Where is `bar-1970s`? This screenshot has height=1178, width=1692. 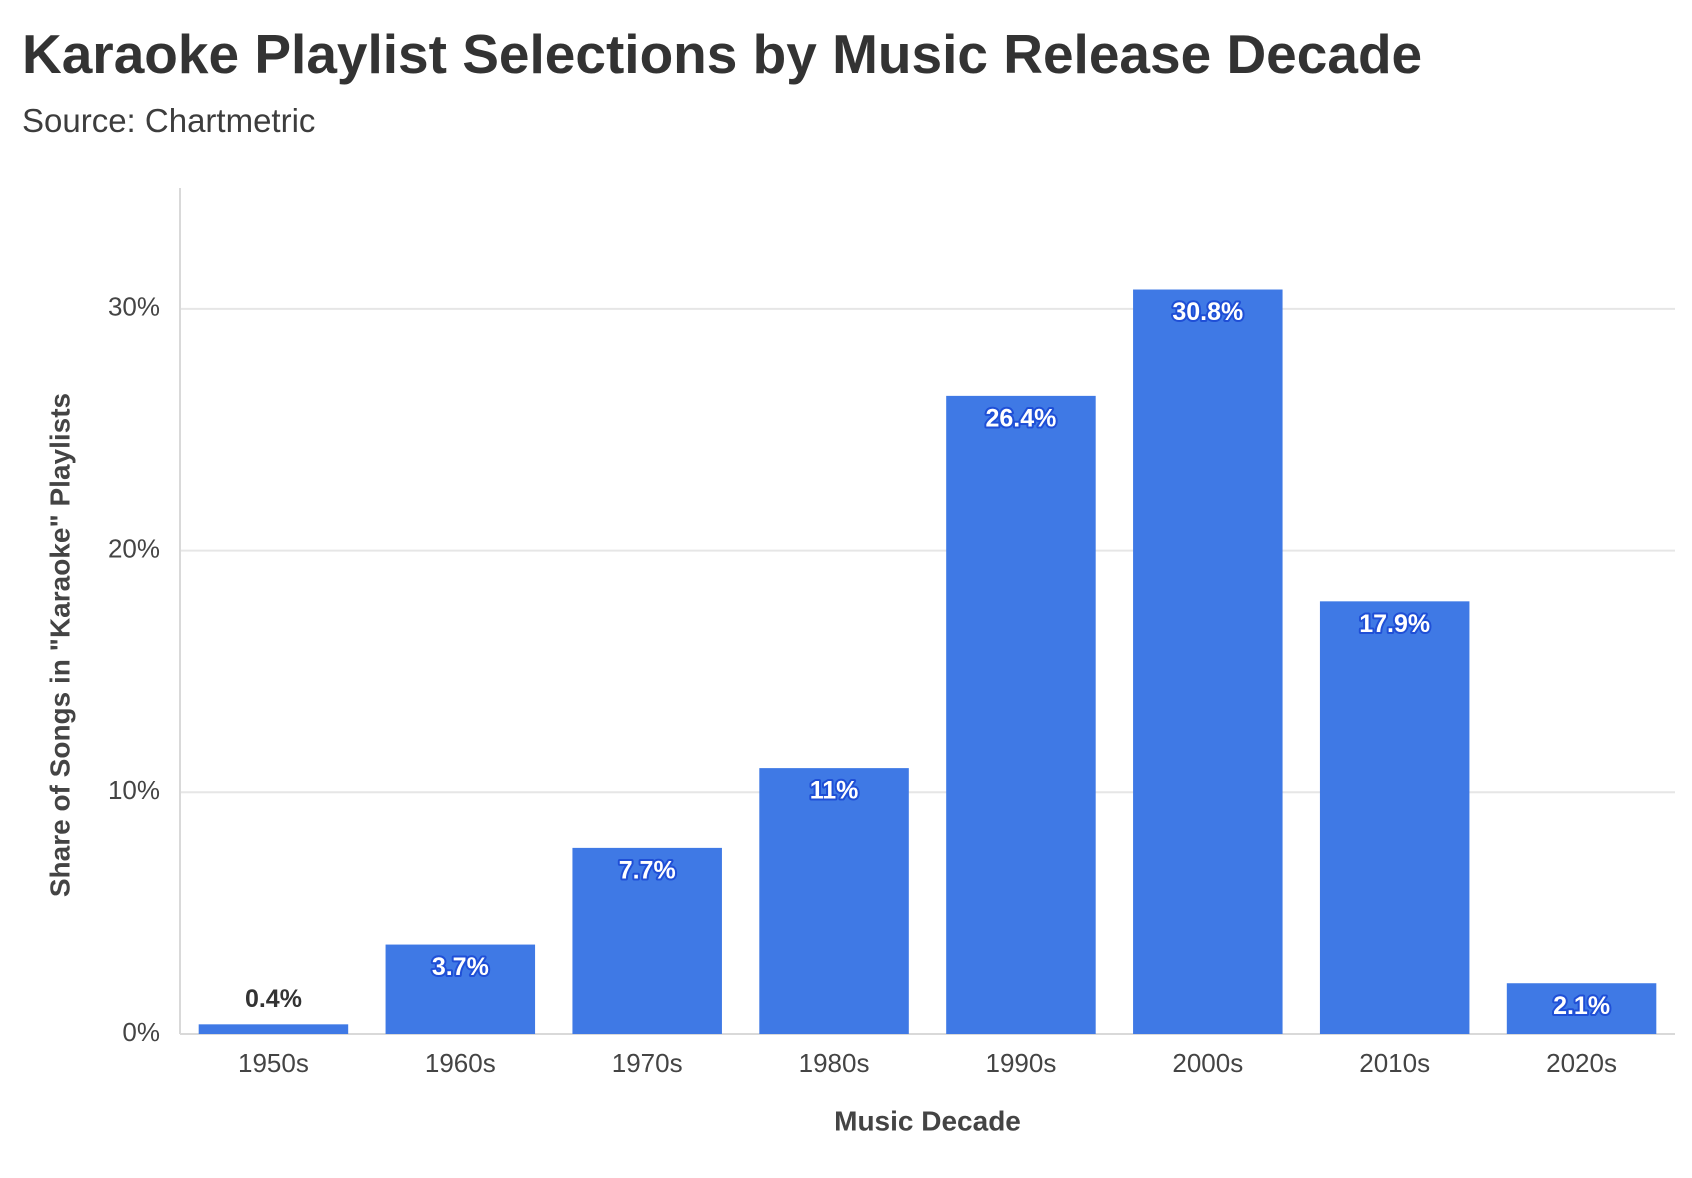 bar-1970s is located at coordinates (647, 940).